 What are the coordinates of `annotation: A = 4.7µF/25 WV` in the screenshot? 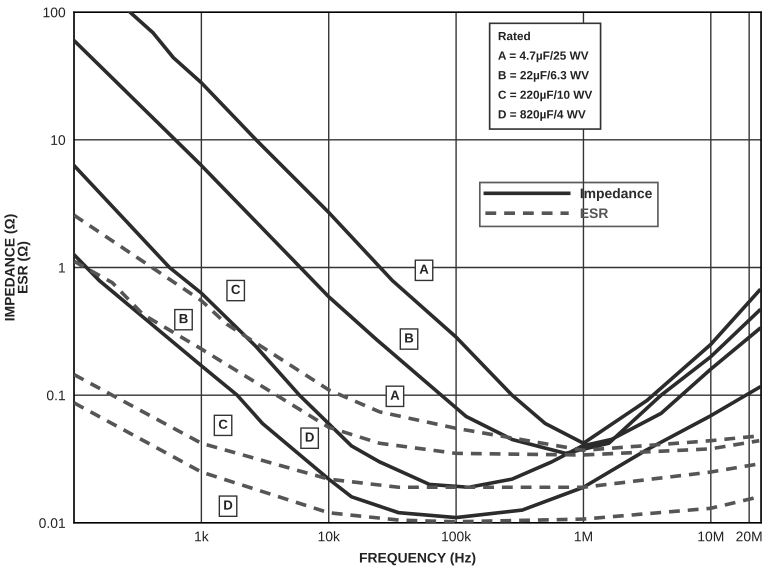 It's located at (543, 56).